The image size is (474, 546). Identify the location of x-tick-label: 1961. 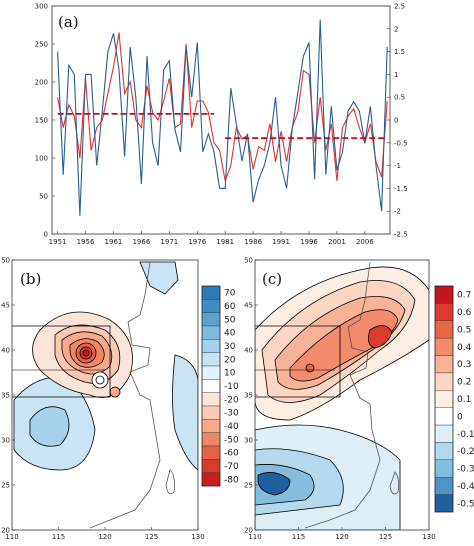
(114, 242).